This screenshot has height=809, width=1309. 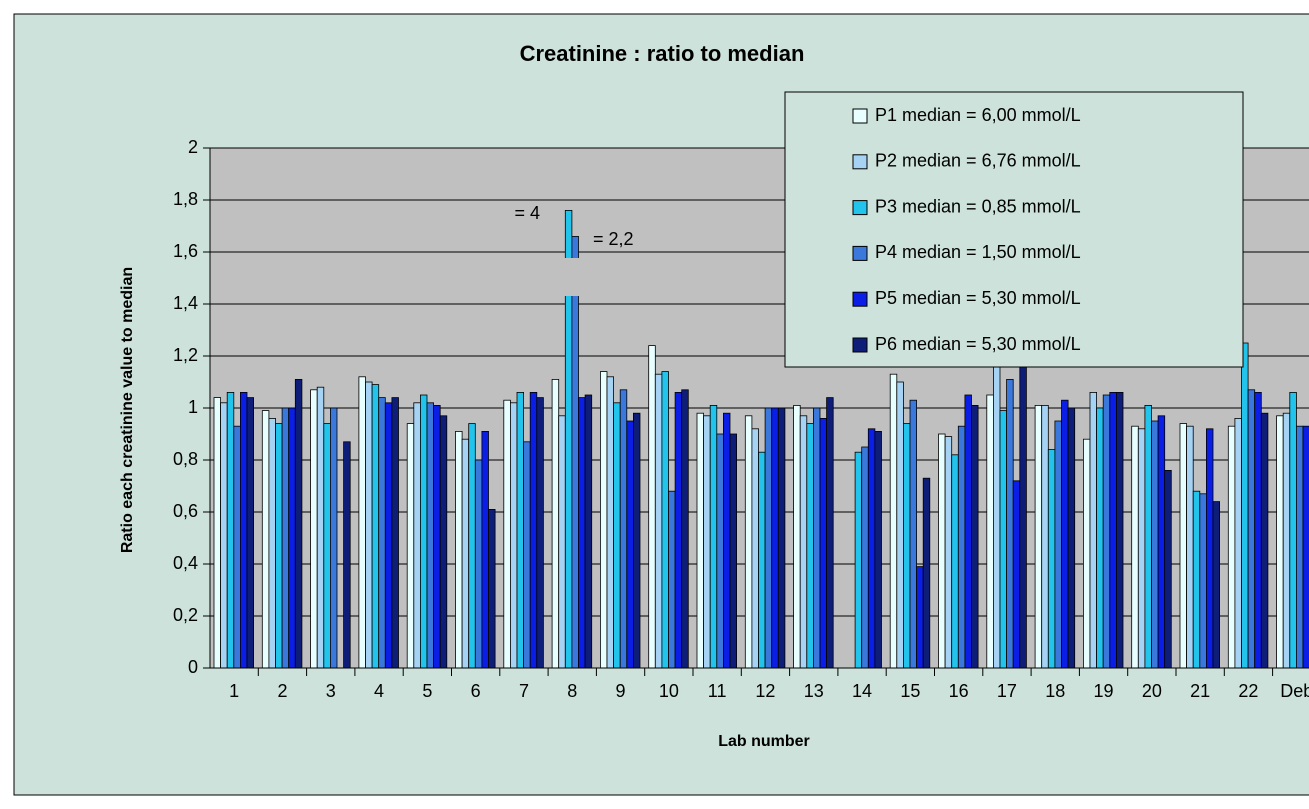 I want to click on legend-label: P6 median = 5,30 mmol/L, so click(x=978, y=344).